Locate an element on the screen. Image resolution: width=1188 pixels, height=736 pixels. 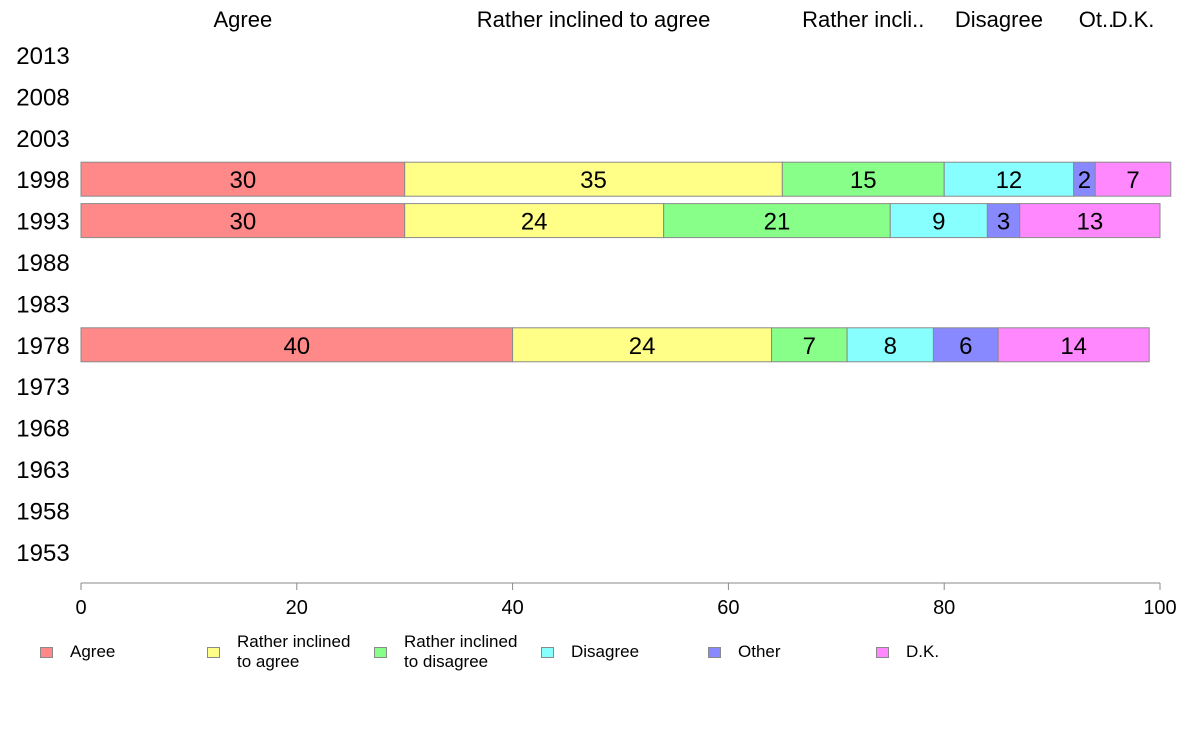
year-label-1993: 1993 is located at coordinates (42, 222).